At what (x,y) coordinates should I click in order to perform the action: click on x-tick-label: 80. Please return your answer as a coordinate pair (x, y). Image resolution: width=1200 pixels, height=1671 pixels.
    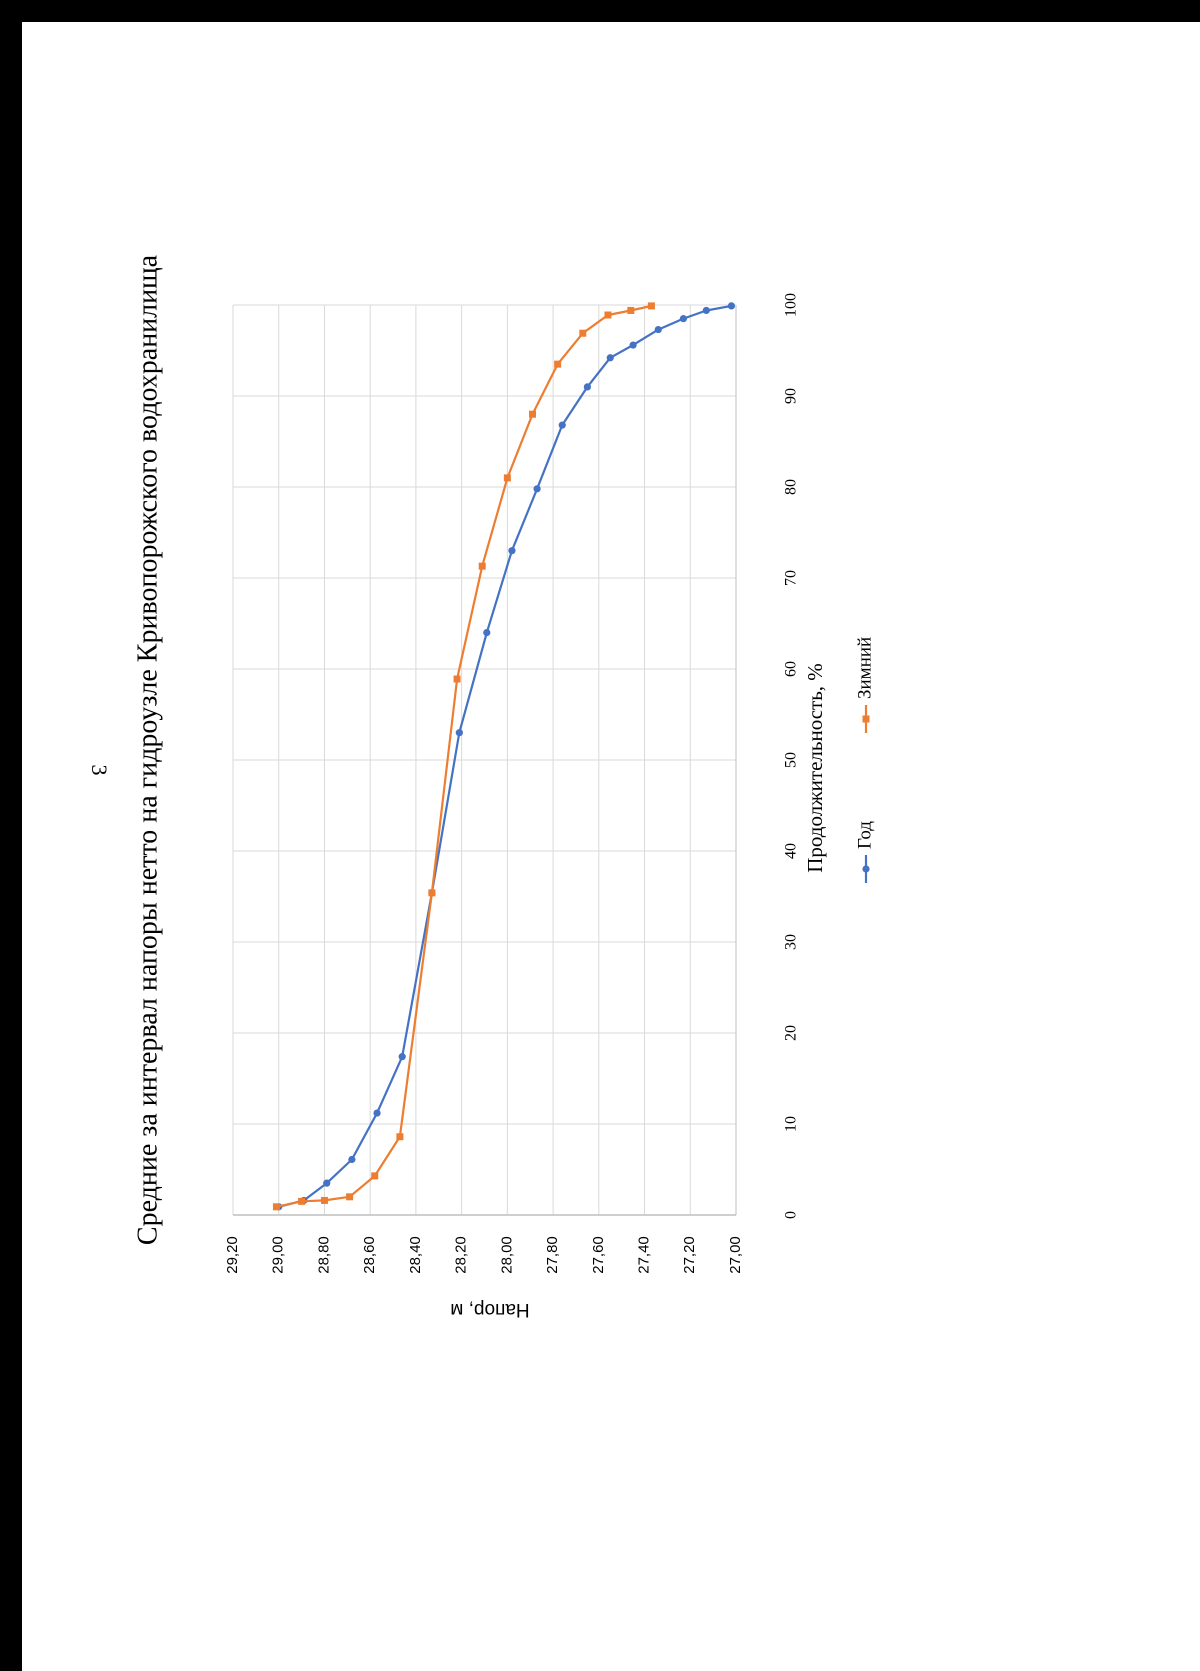
    Looking at the image, I should click on (791, 487).